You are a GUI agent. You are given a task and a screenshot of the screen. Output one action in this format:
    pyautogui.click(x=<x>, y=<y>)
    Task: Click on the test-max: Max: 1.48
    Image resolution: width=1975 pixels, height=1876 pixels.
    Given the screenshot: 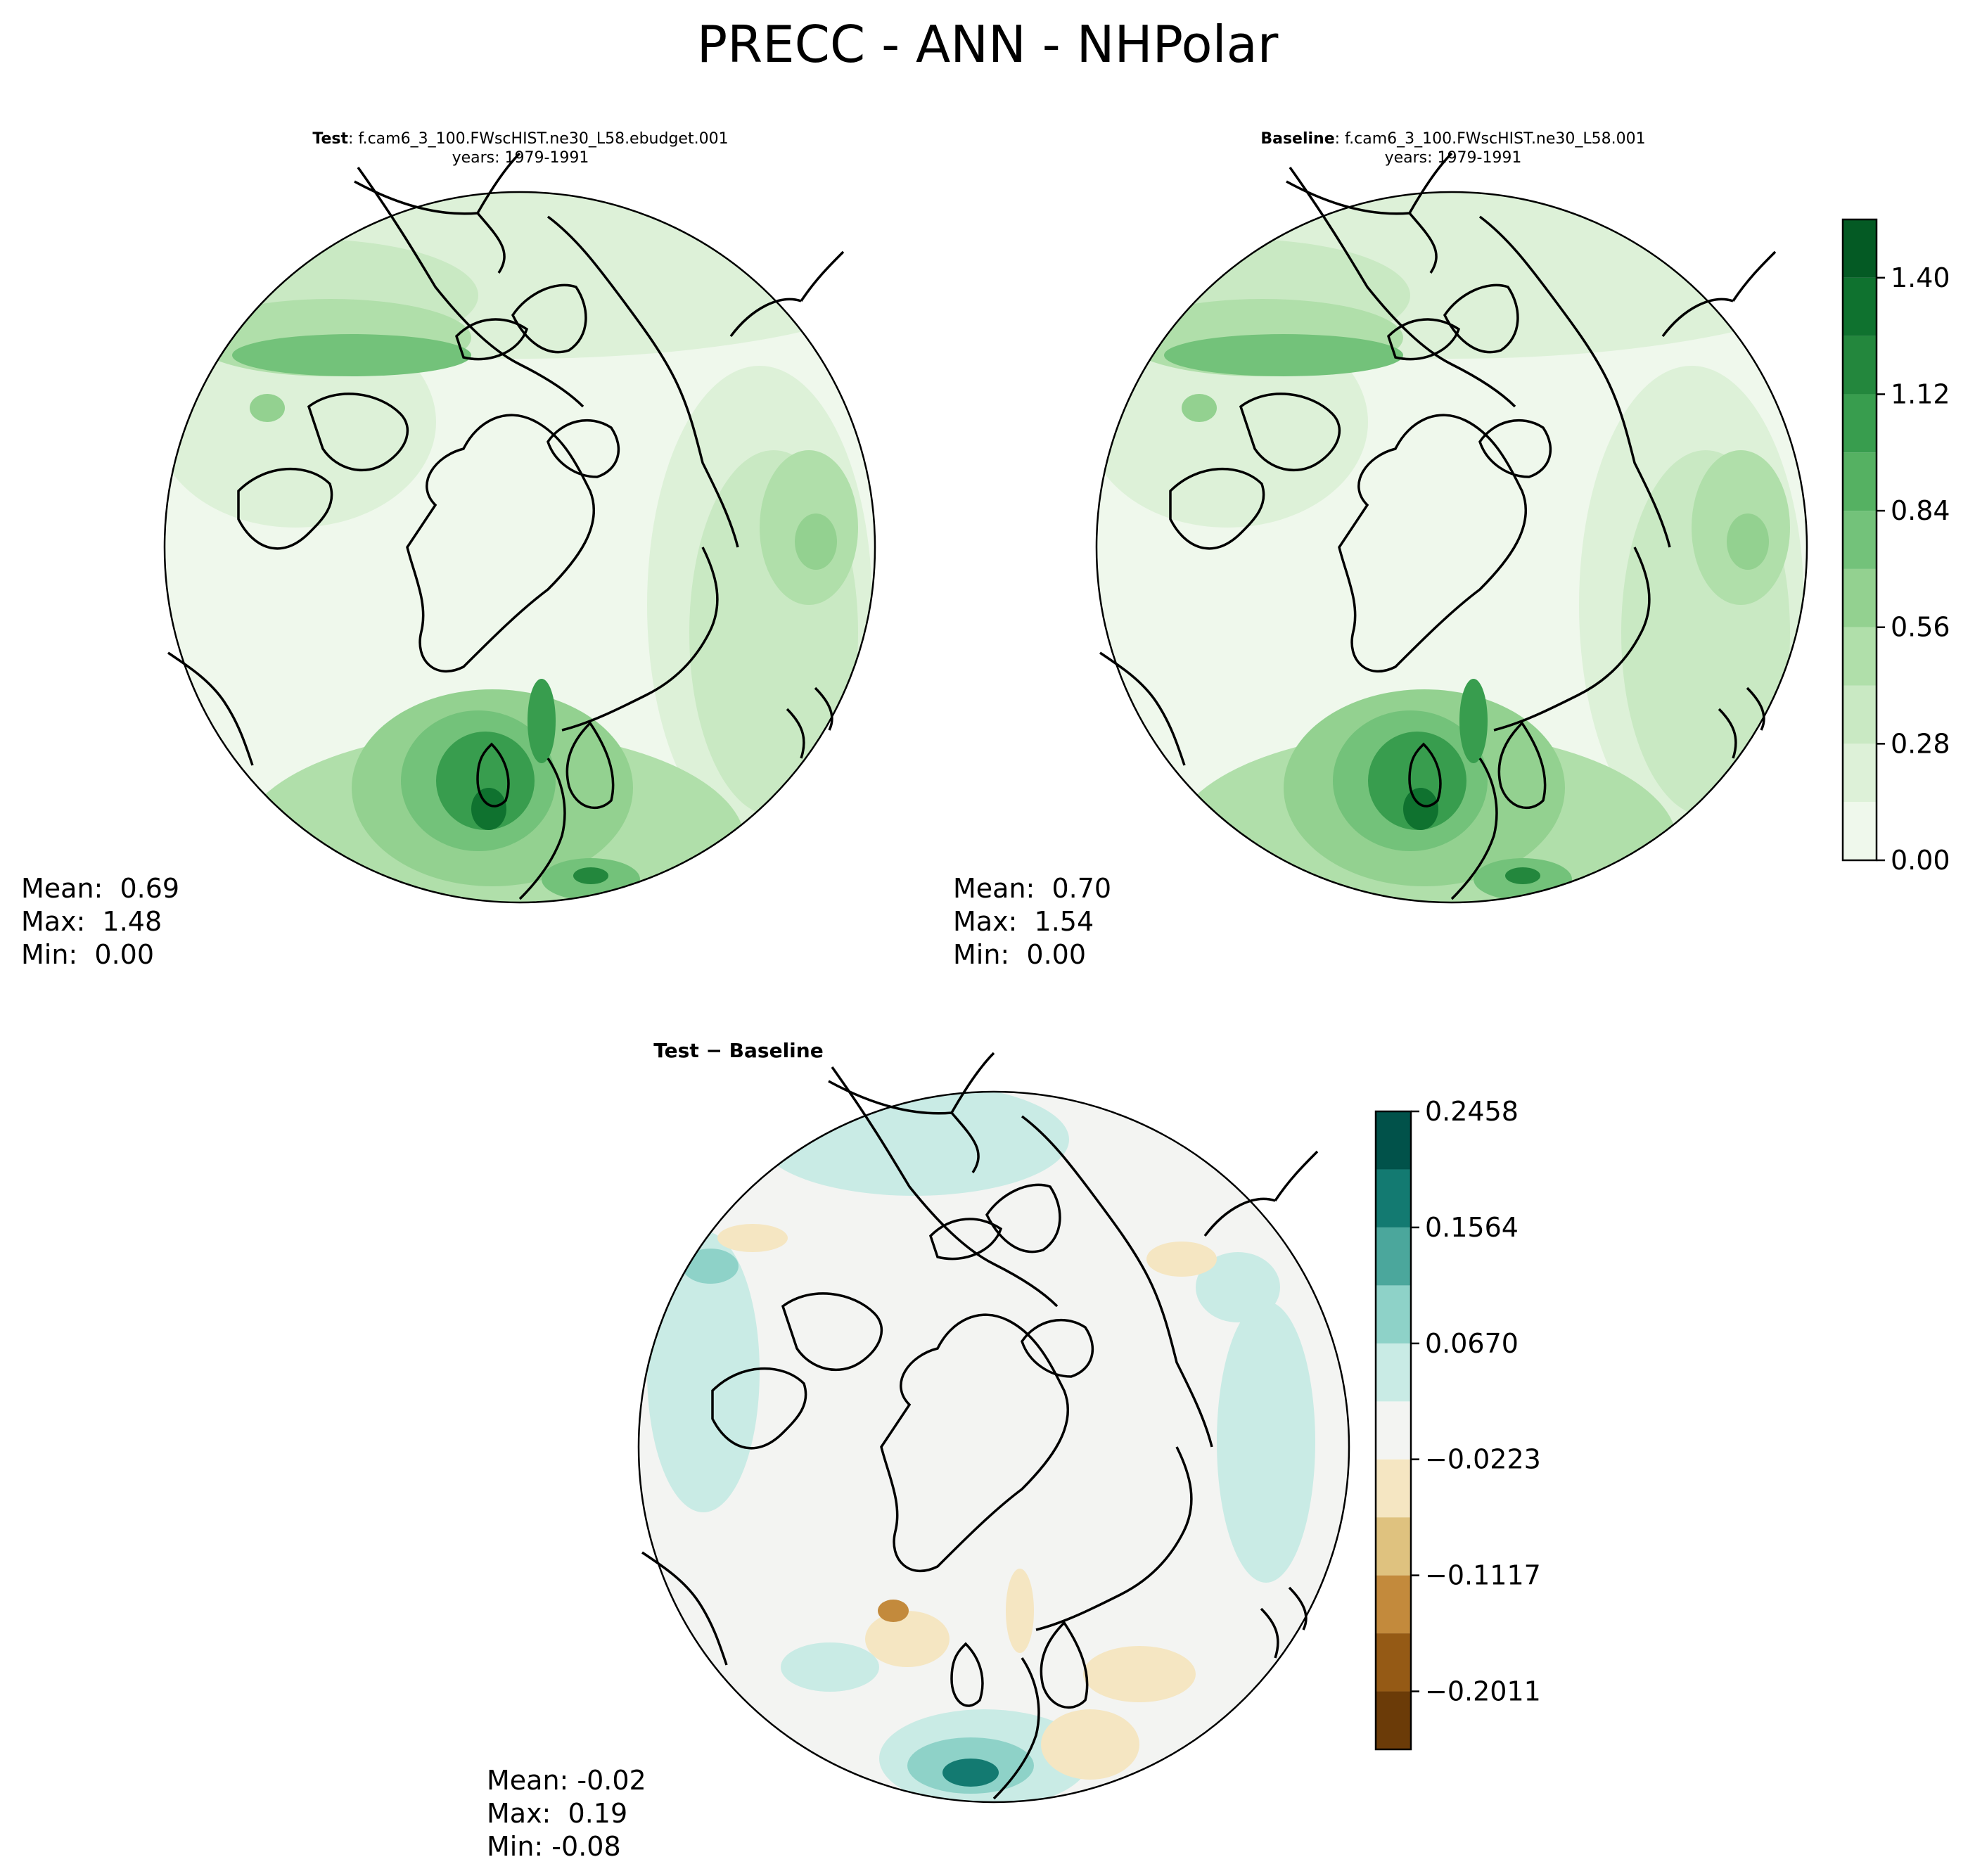 What is the action you would take?
    pyautogui.click(x=91, y=921)
    